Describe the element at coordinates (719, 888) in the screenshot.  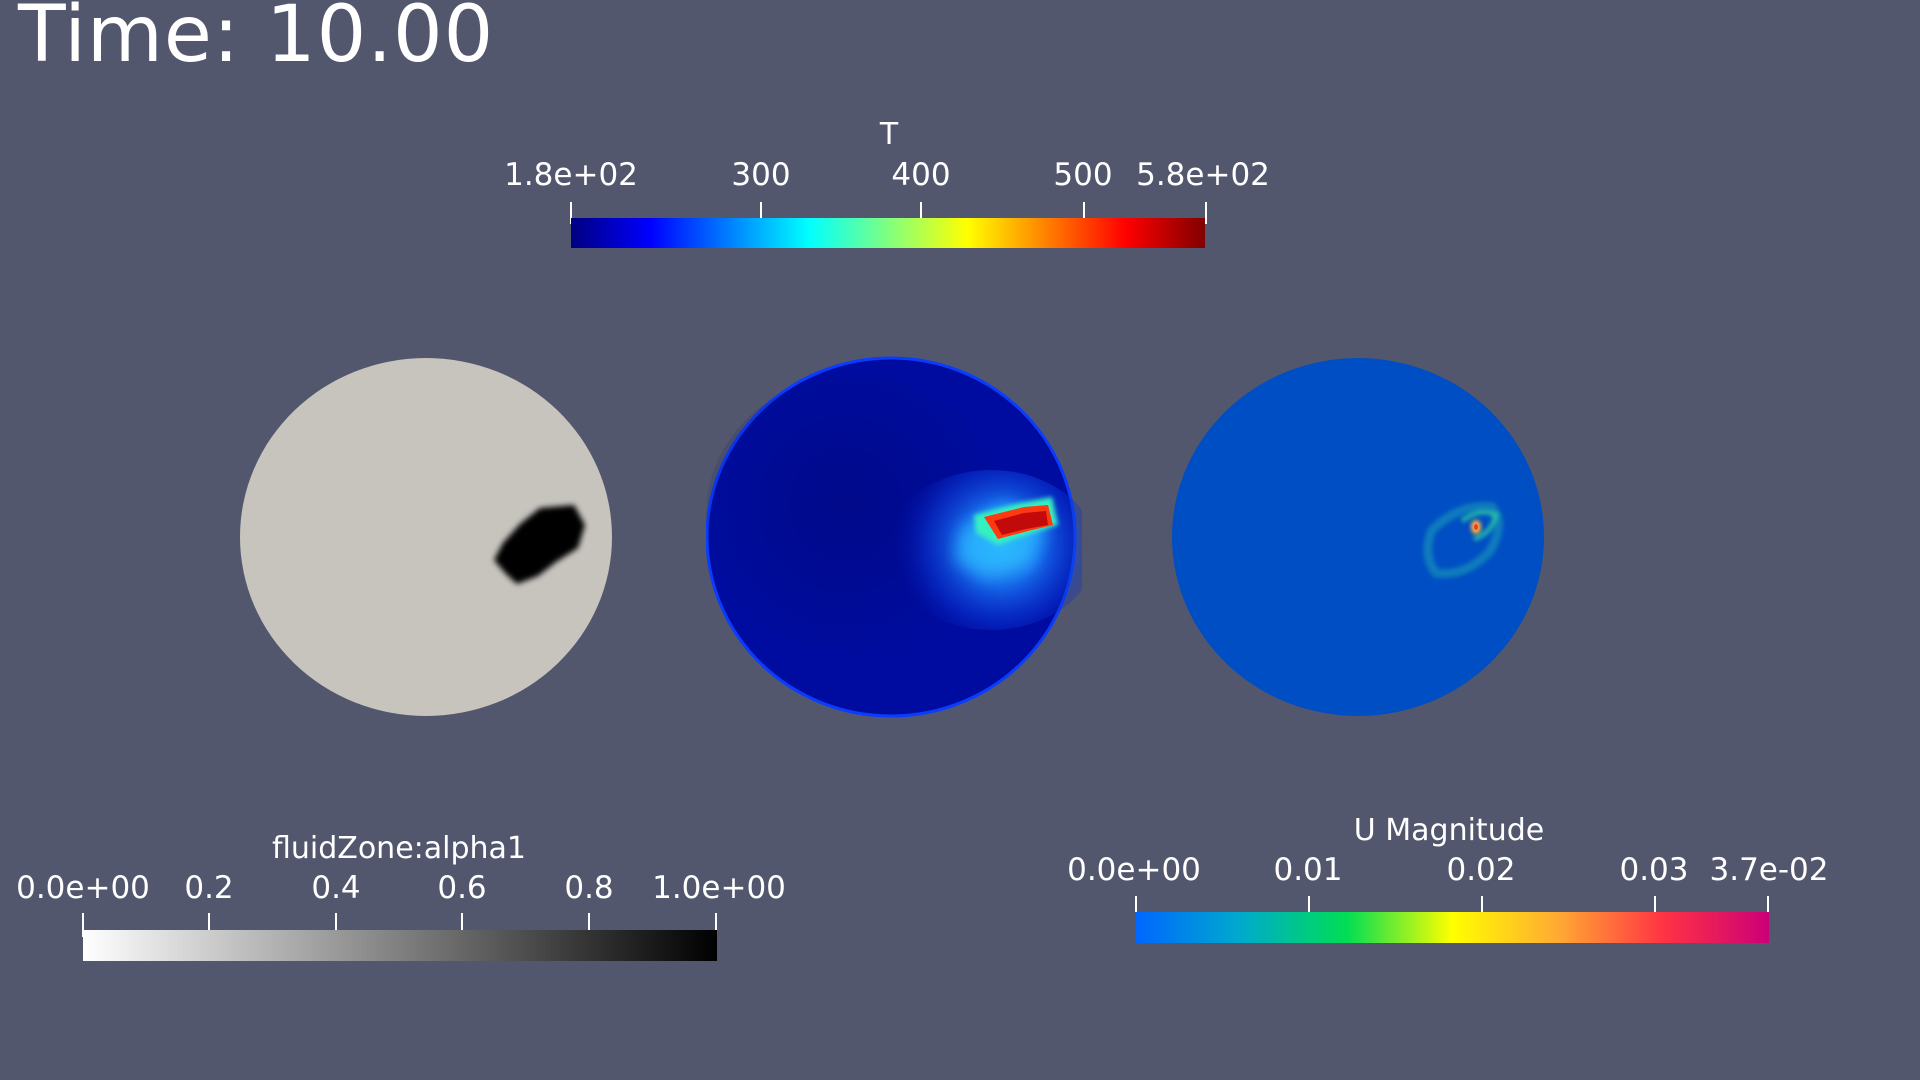
I see `alpha-tick-label: 1.0e+00` at that location.